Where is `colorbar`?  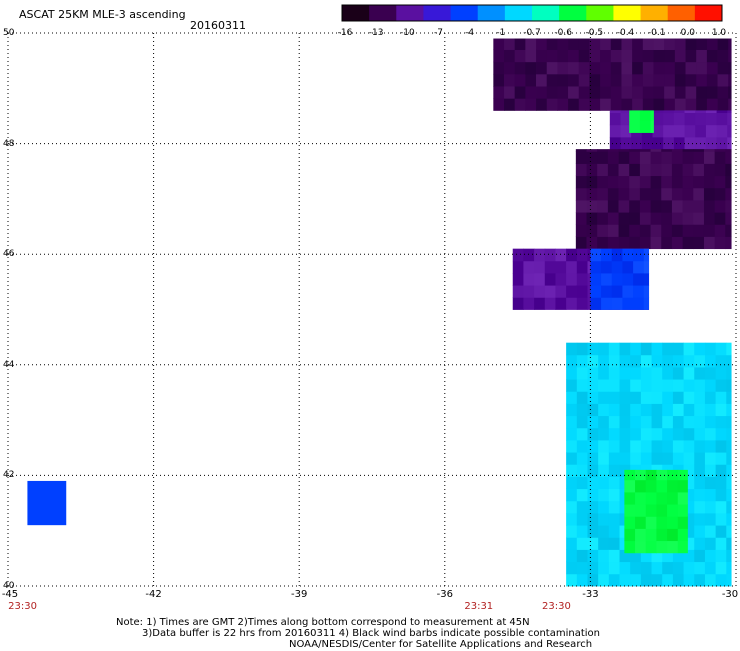 colorbar is located at coordinates (532, 13).